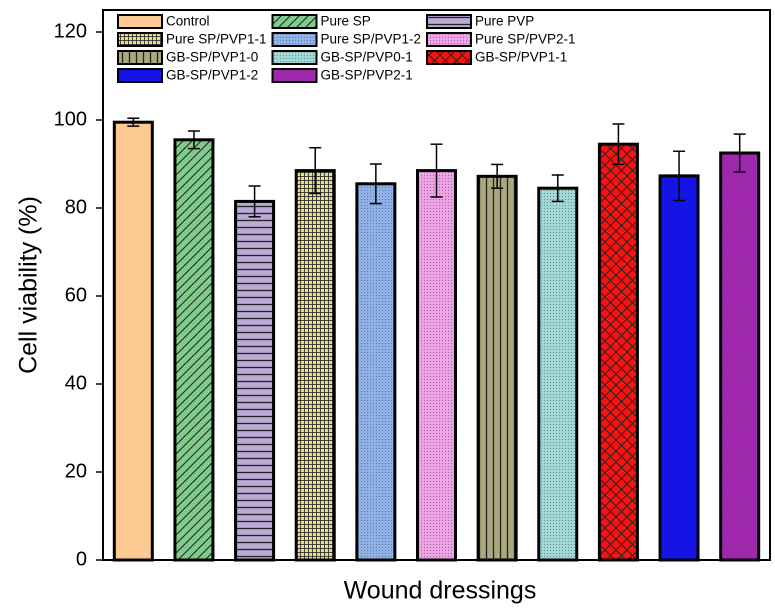  What do you see at coordinates (367, 57) in the screenshot?
I see `legend-label: GB-SP/PVP0-1` at bounding box center [367, 57].